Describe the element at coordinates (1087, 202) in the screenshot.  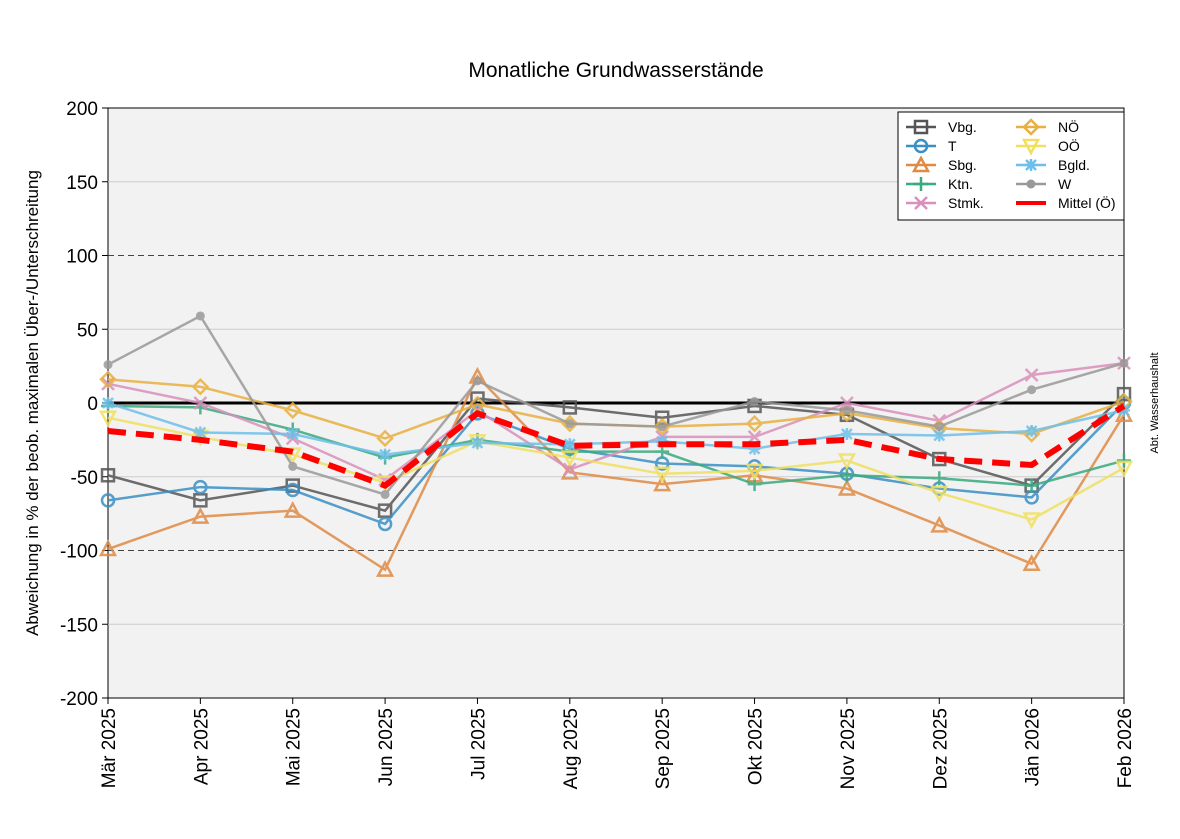
I see `legend-label: Mittel (Ö)` at that location.